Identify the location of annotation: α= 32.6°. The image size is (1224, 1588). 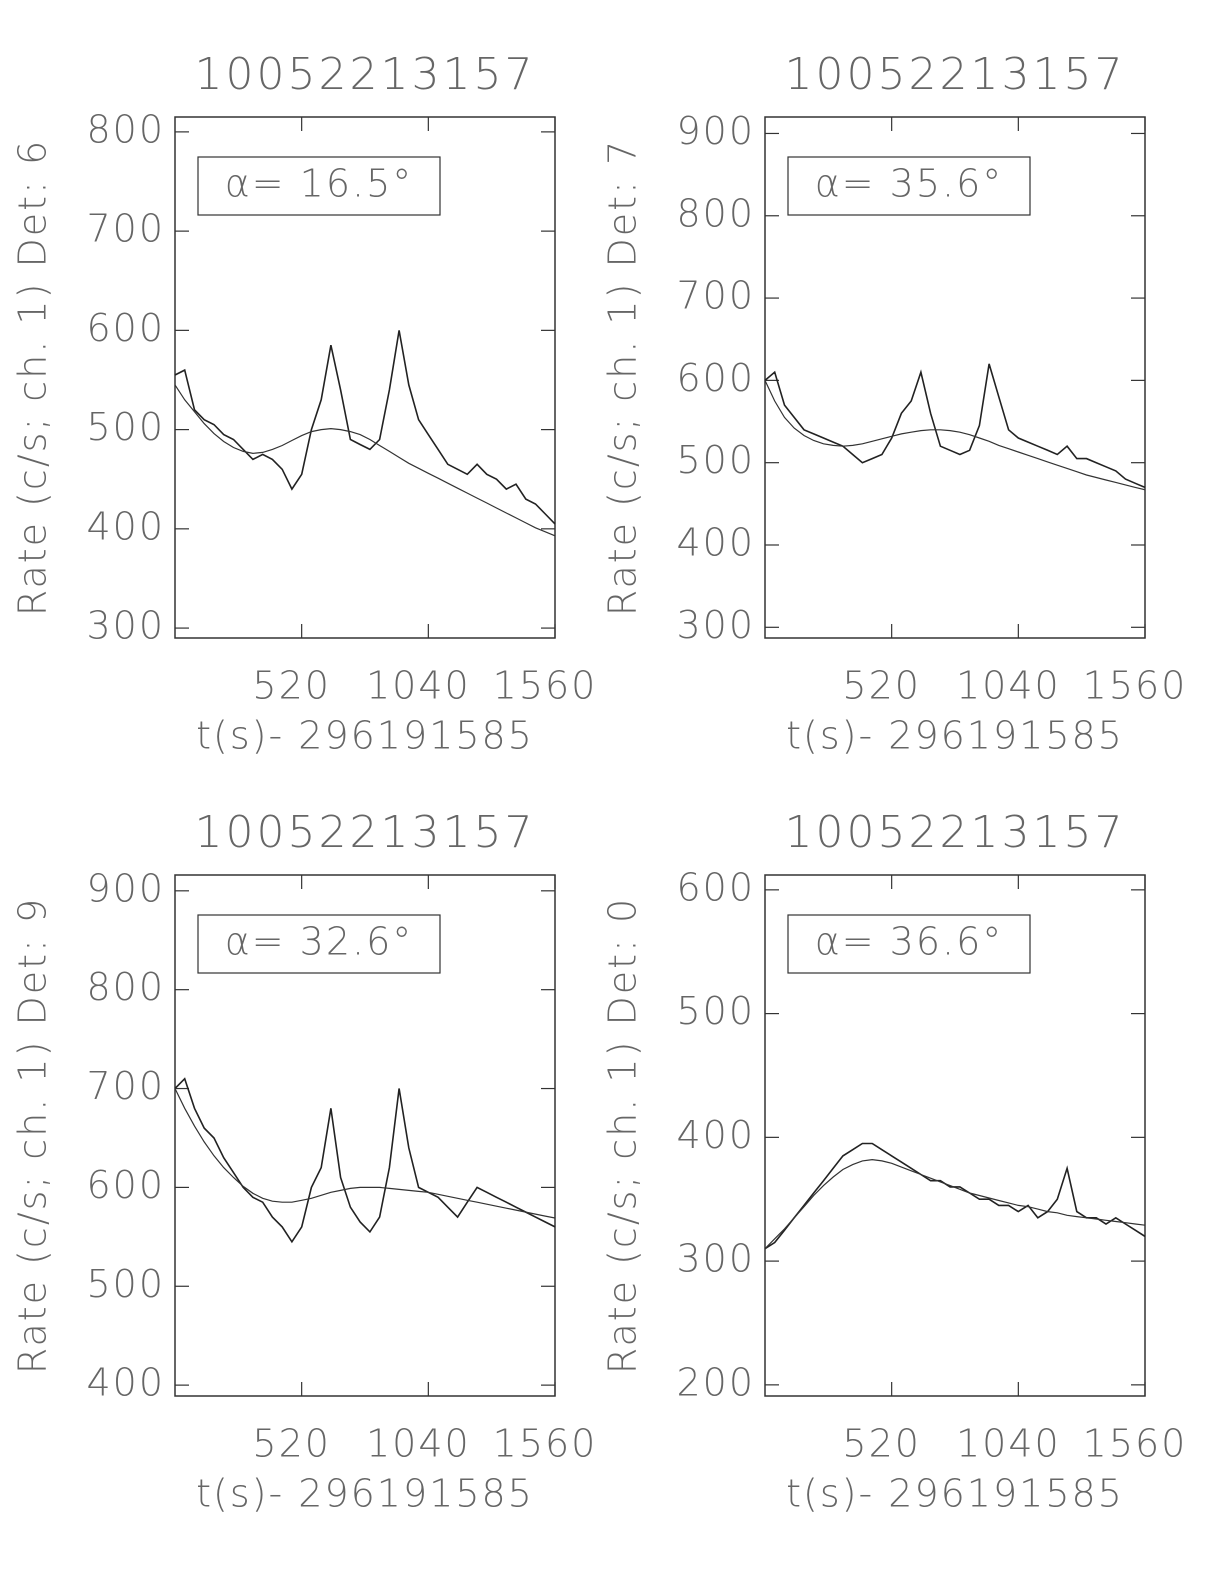
(319, 942).